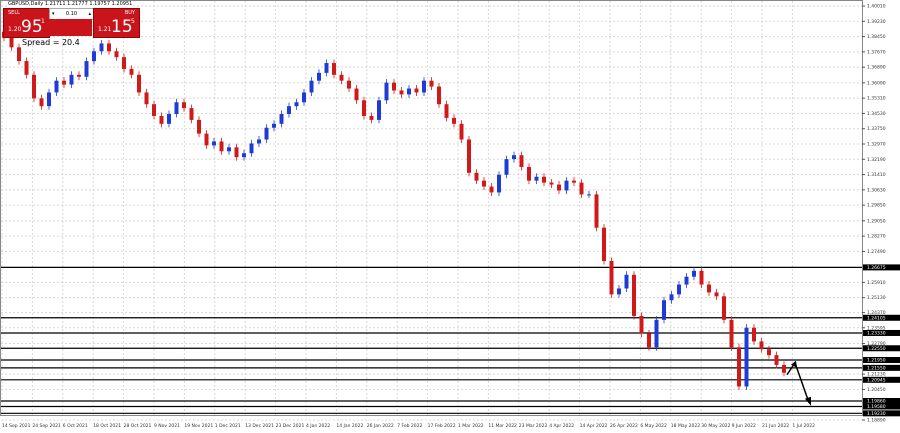  Describe the element at coordinates (876, 268) in the screenshot. I see `level-price-label: 1.26675` at that location.